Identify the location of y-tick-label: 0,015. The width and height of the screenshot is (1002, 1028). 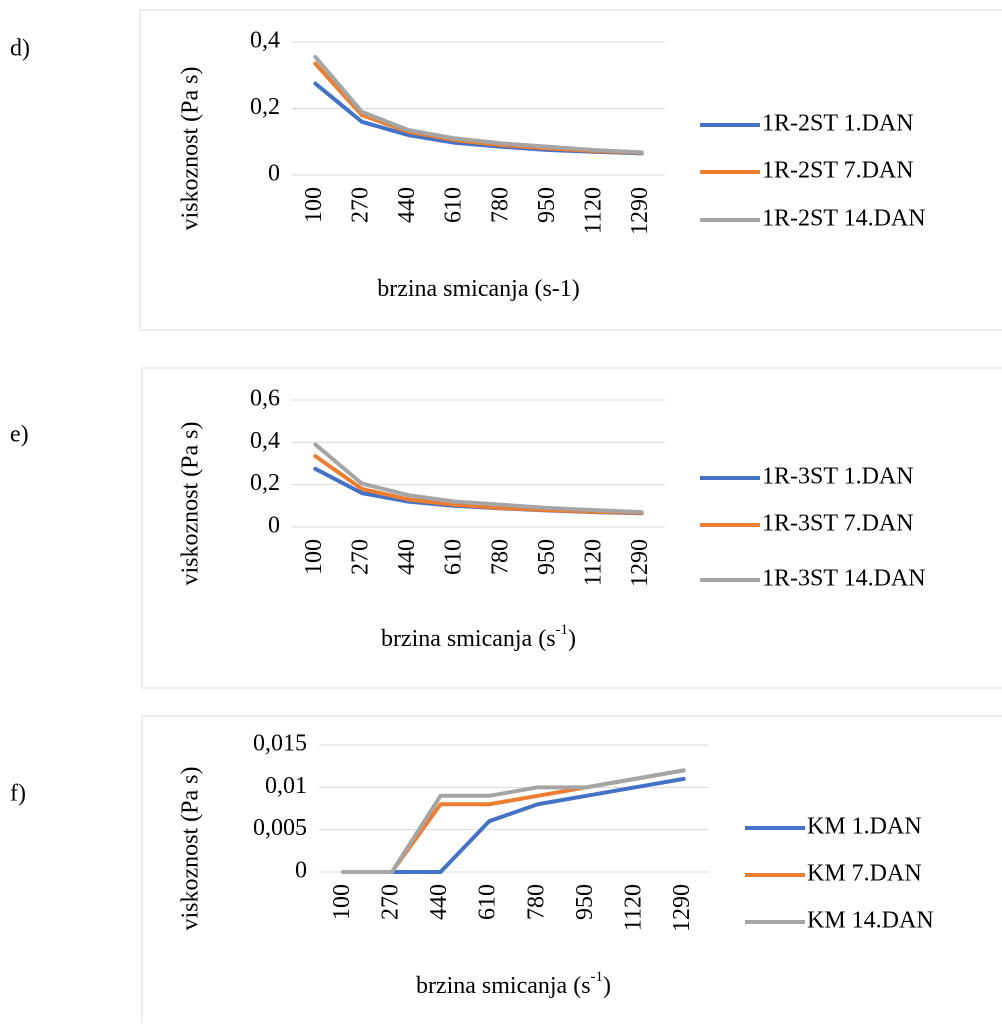
(280, 744).